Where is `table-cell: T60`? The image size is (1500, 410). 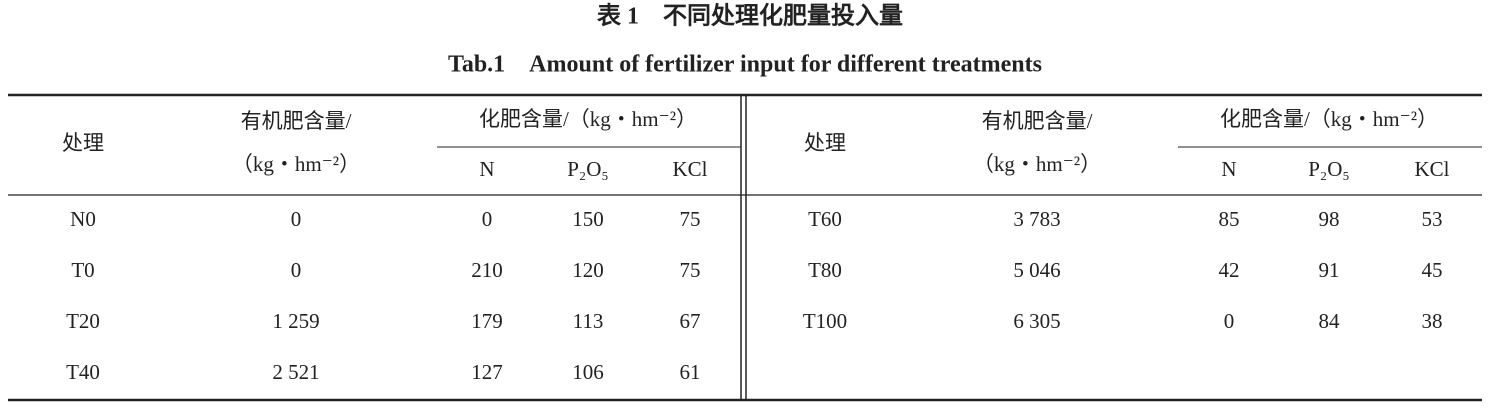 table-cell: T60 is located at coordinates (825, 219).